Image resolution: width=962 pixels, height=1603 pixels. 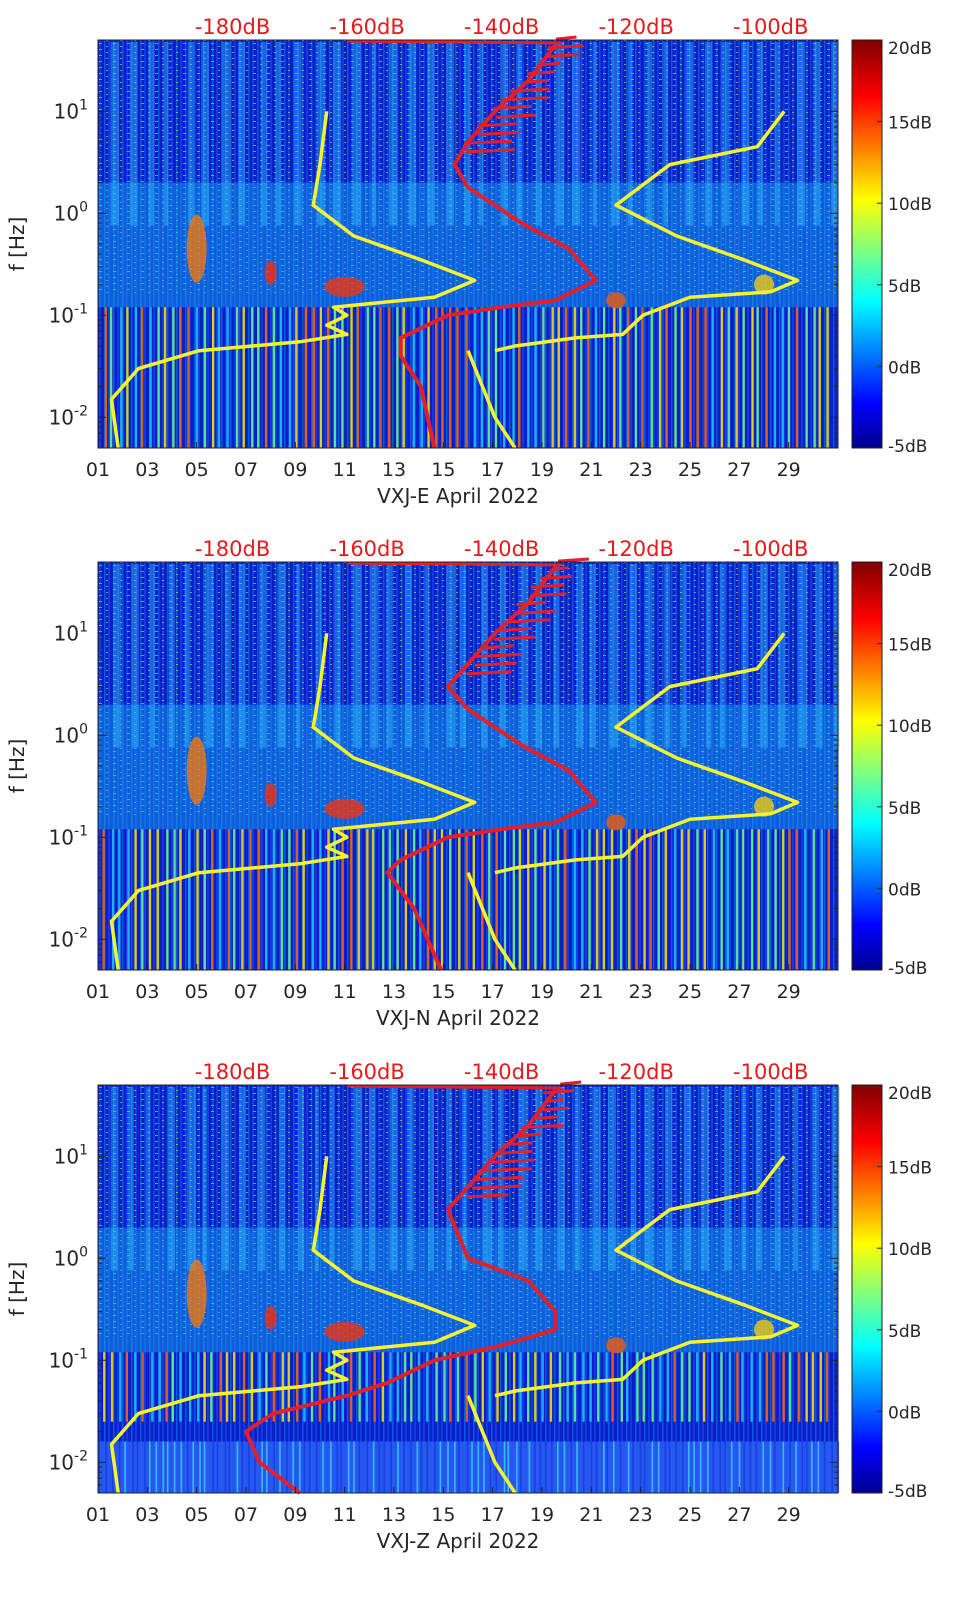 I want to click on x-tick-label: 05, so click(x=197, y=1515).